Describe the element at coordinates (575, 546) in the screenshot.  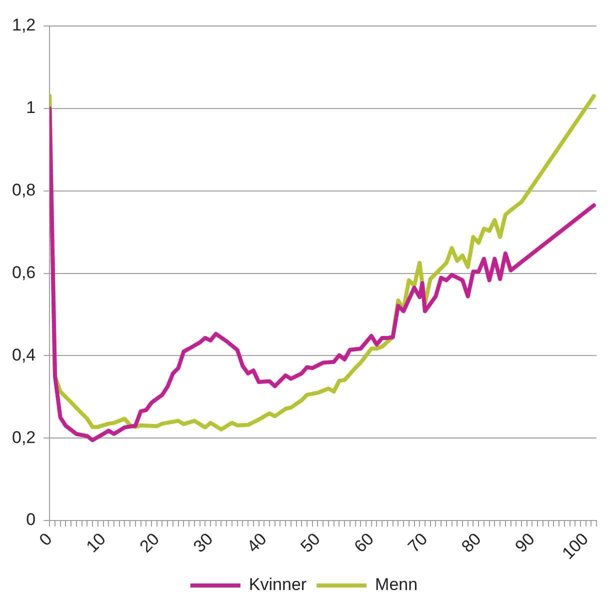
I see `x-tick-label: 100` at that location.